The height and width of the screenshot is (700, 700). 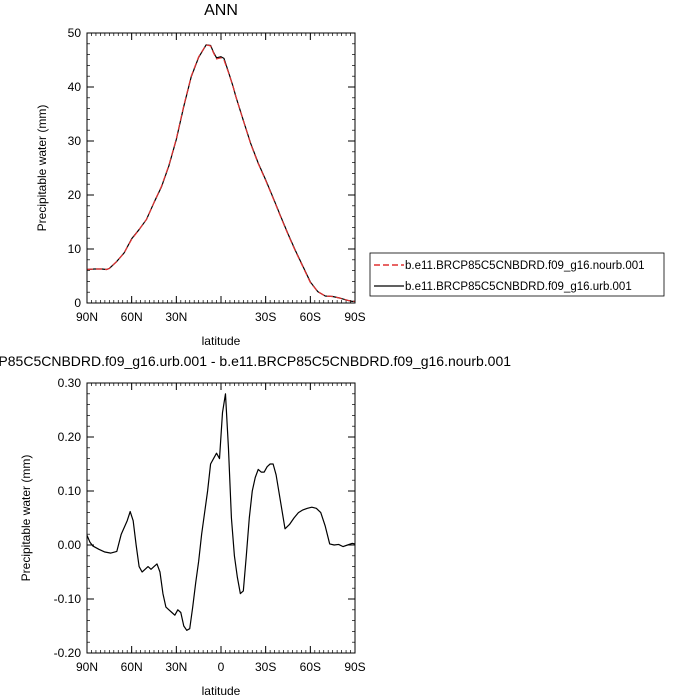 I want to click on y-tick-label: 0.30, so click(x=70, y=383).